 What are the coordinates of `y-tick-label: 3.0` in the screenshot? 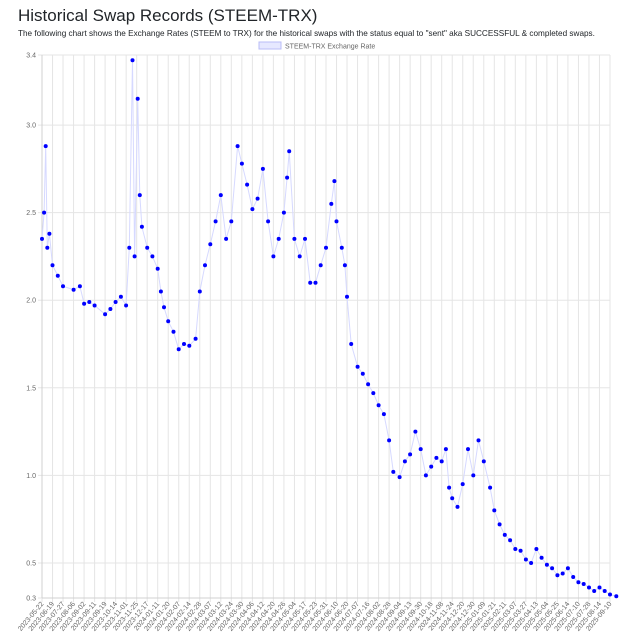 It's located at (31, 126).